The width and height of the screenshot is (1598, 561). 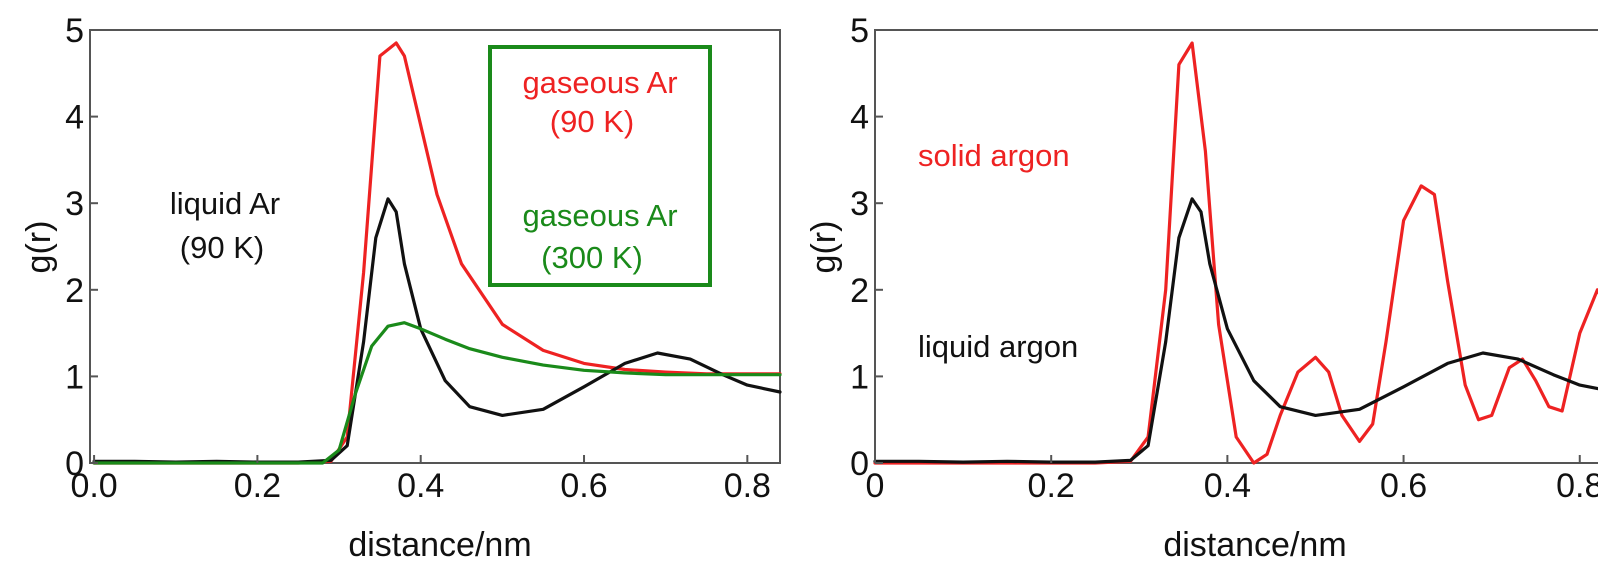 What do you see at coordinates (994, 155) in the screenshot?
I see `annotation-solid-argon: solid argon` at bounding box center [994, 155].